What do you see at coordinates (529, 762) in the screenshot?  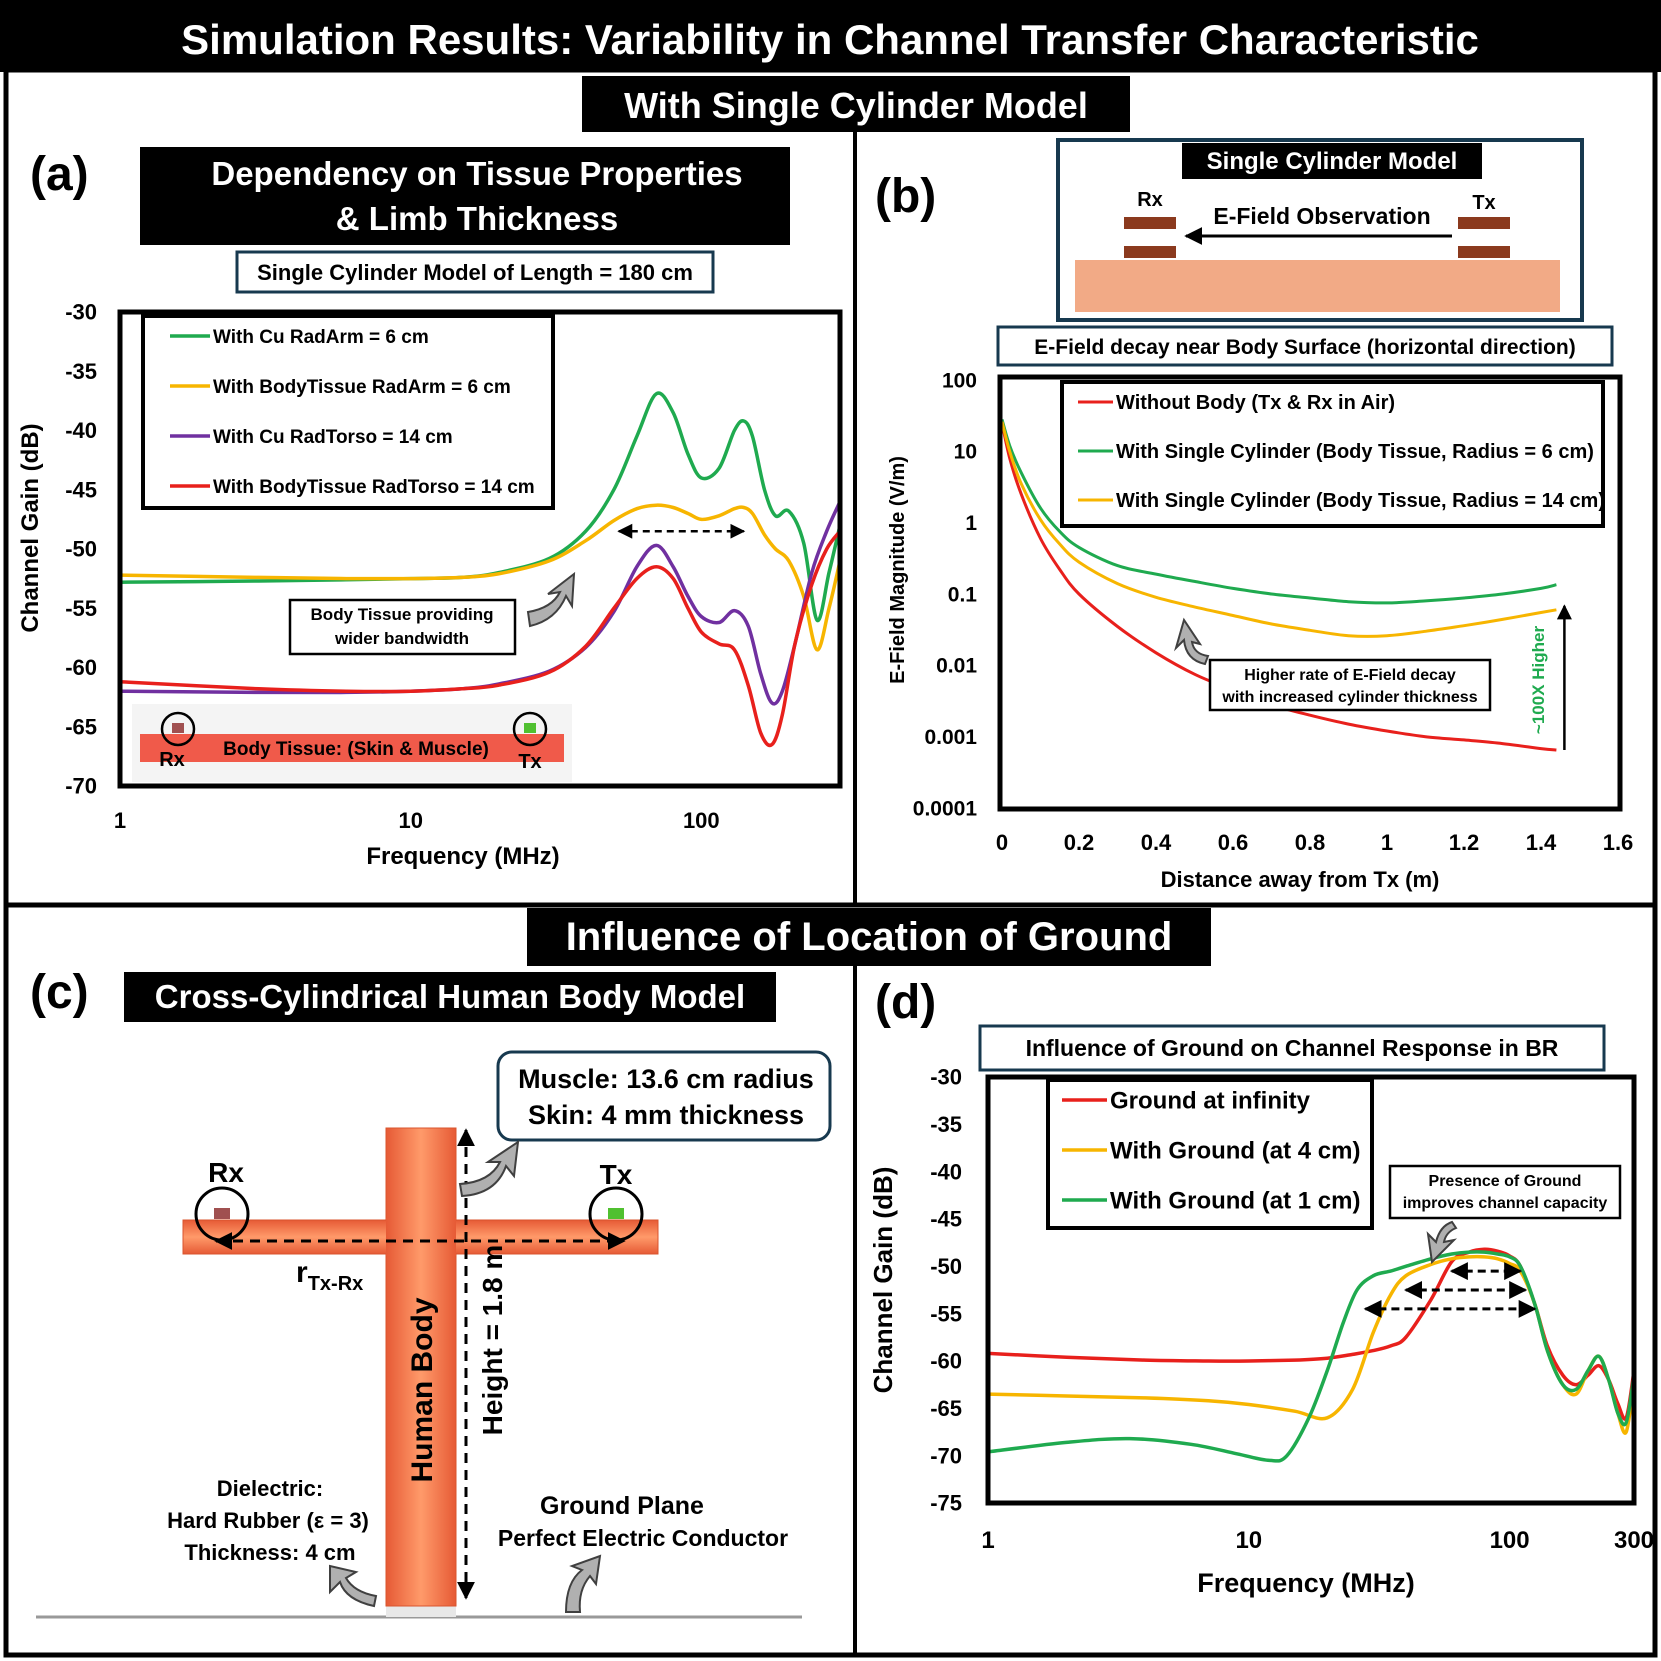 I see `chart-a-inset-tx: Tx` at bounding box center [529, 762].